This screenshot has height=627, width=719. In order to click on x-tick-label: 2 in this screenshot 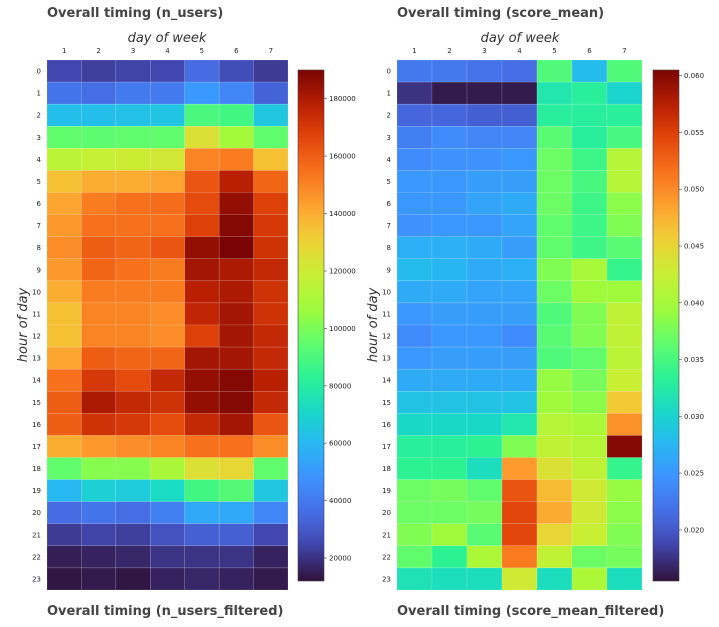, I will do `click(449, 51)`.